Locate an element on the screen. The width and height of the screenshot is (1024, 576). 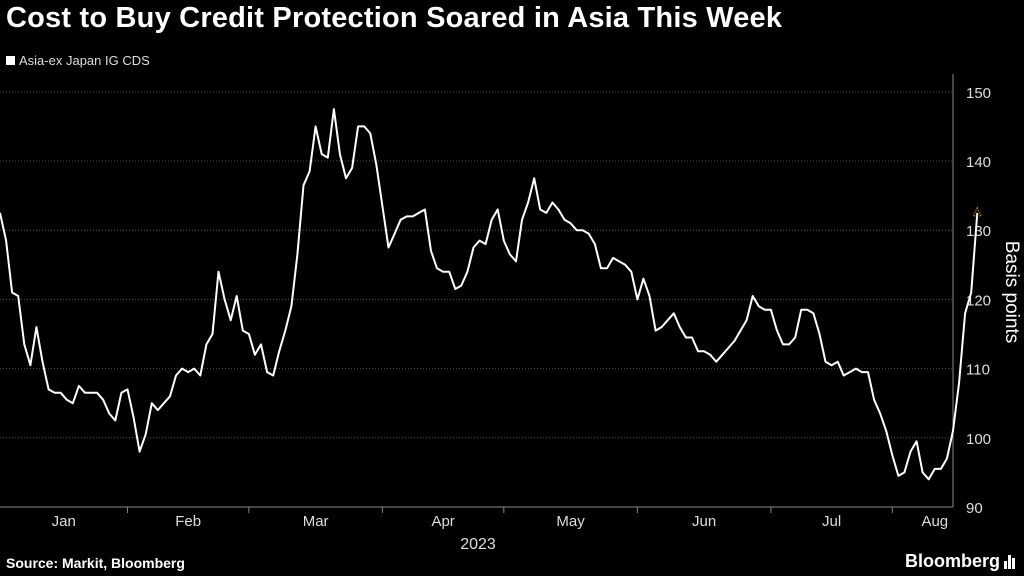
x-tick-label: Jun is located at coordinates (704, 521).